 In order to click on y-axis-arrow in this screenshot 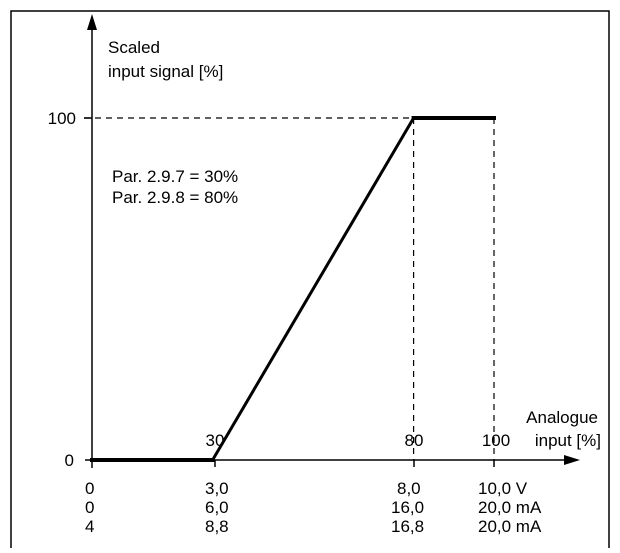, I will do `click(92, 22)`.